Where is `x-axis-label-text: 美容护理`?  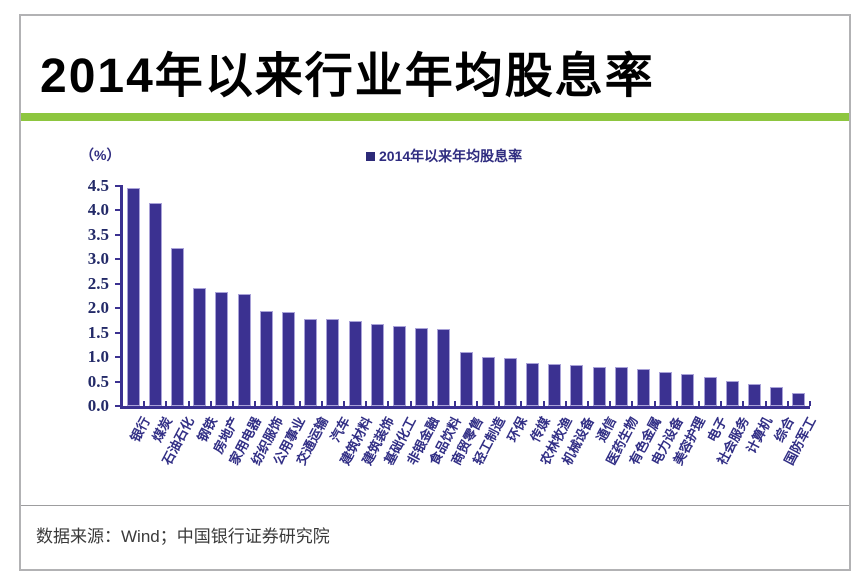 x-axis-label-text: 美容护理 is located at coordinates (689, 441).